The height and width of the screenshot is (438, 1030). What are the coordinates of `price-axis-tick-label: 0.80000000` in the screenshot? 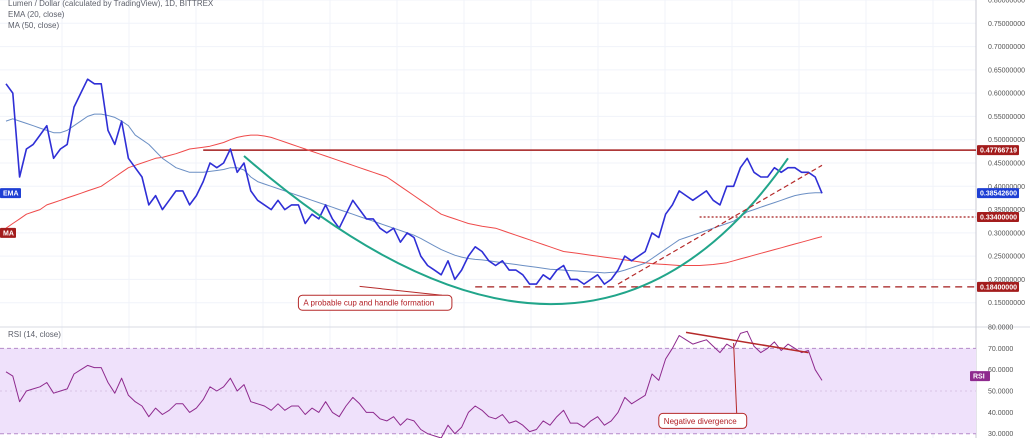 It's located at (1006, 2).